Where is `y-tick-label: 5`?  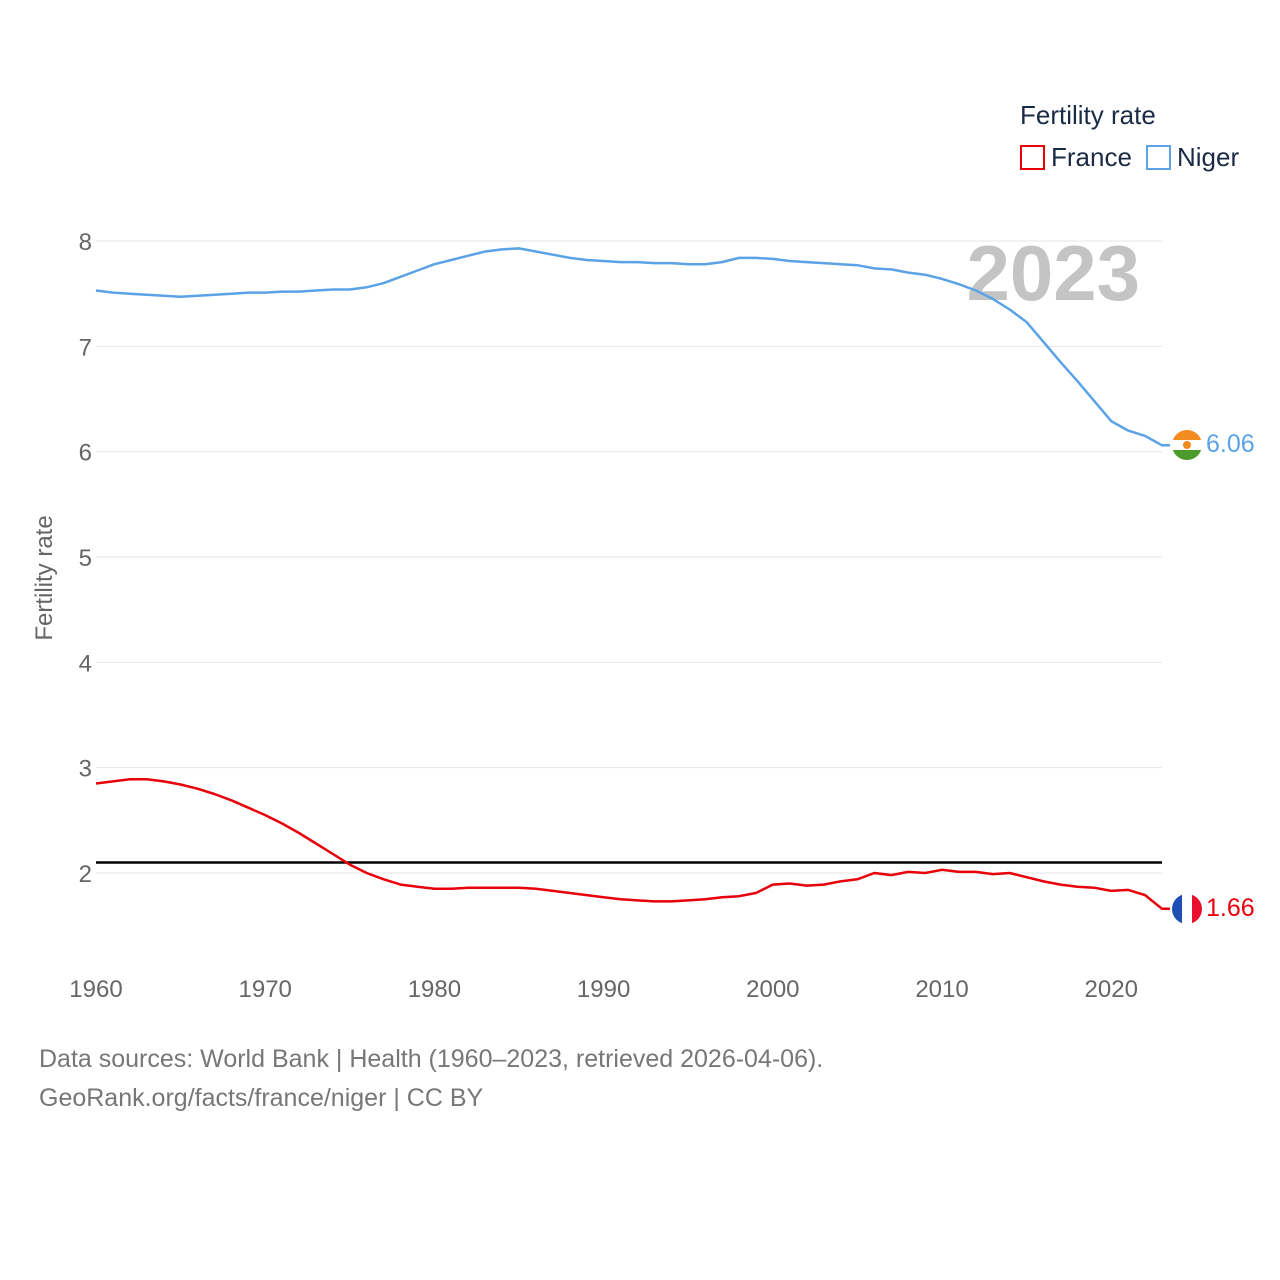 y-tick-label: 5 is located at coordinates (85, 558).